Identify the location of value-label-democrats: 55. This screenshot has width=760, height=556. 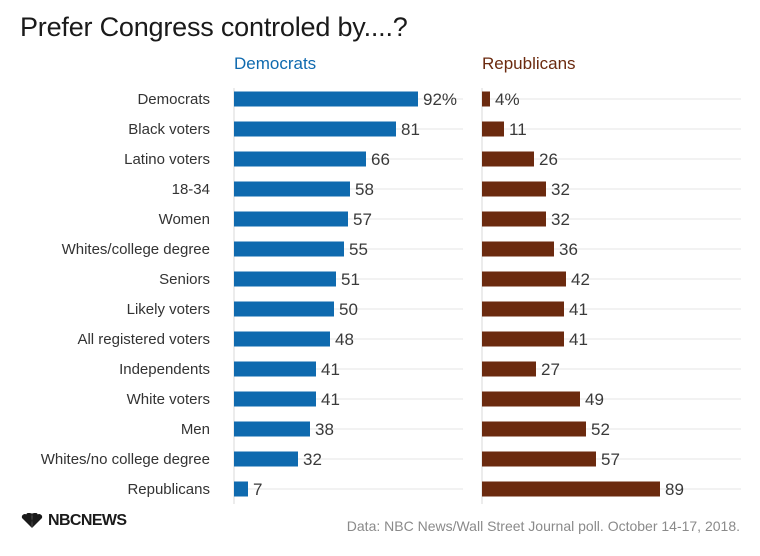
(358, 249).